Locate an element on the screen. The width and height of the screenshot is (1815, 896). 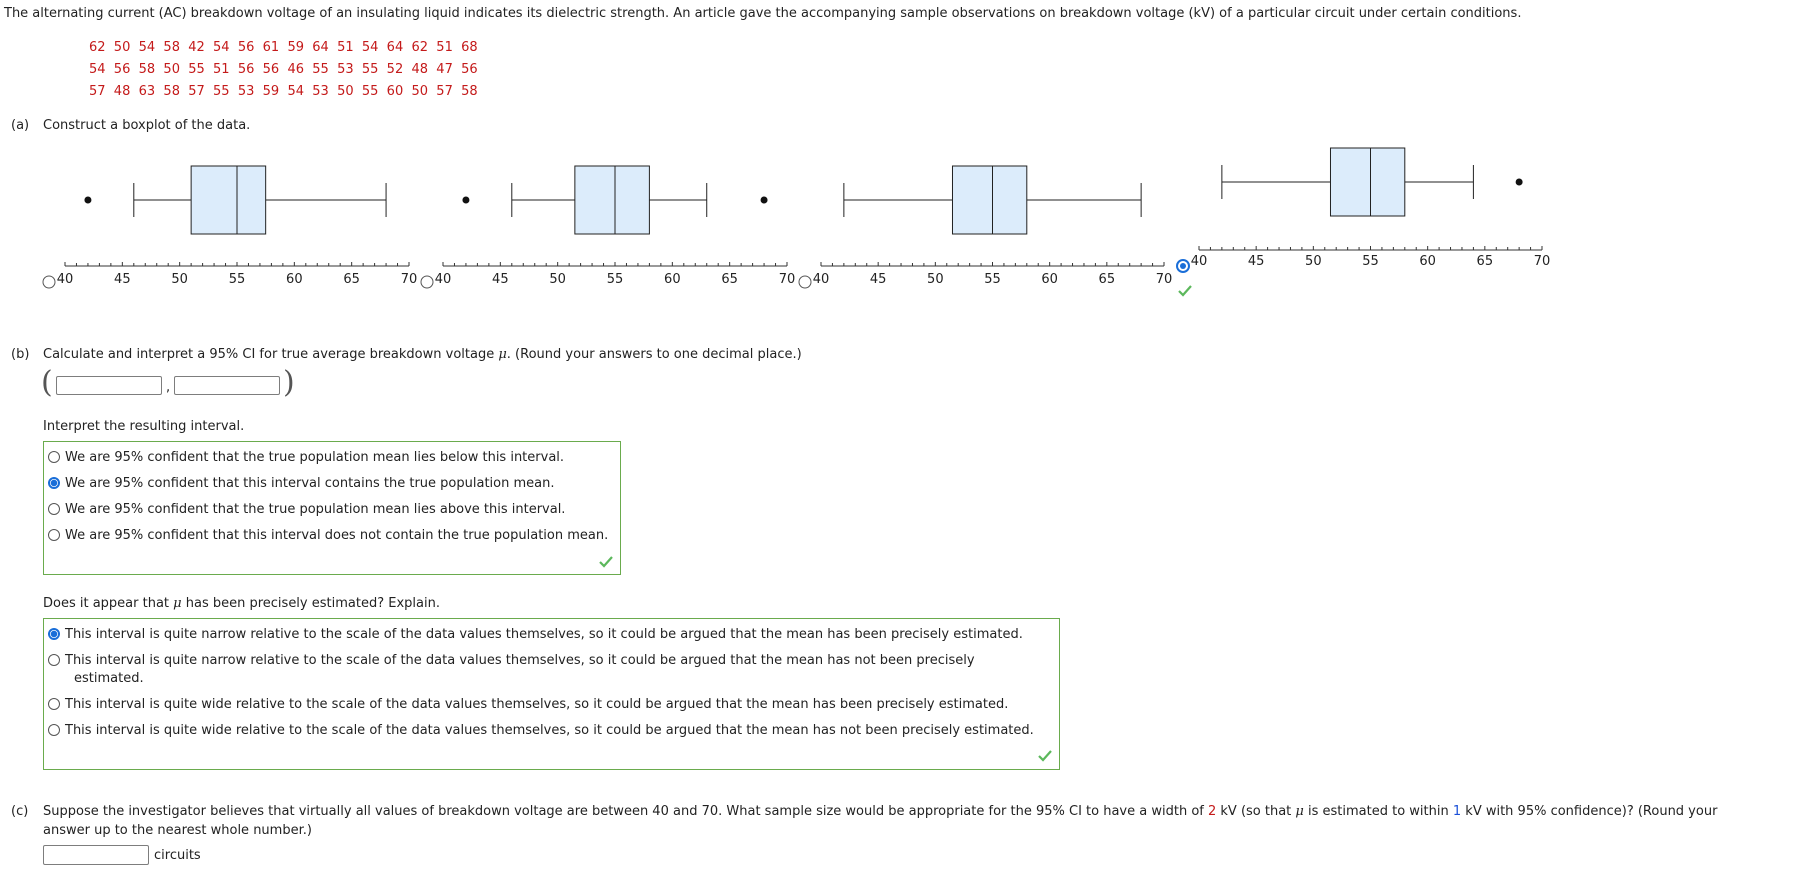
boxplot-option-2: 40 45 50 55 60 65 70 is located at coordinates (608, 227).